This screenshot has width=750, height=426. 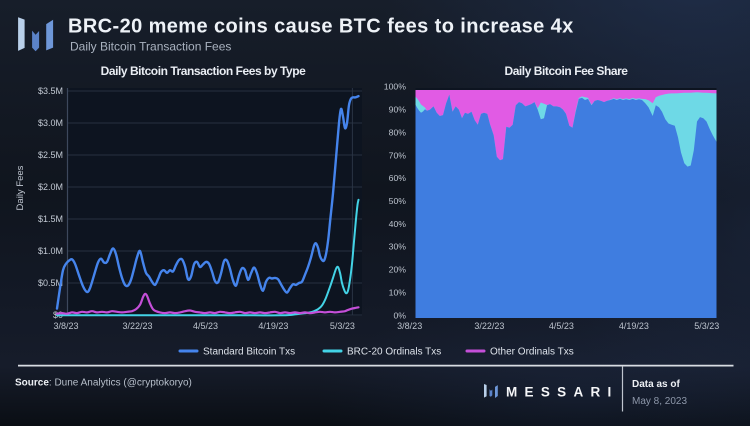 What do you see at coordinates (398, 224) in the screenshot?
I see `svg-text: 40%` at bounding box center [398, 224].